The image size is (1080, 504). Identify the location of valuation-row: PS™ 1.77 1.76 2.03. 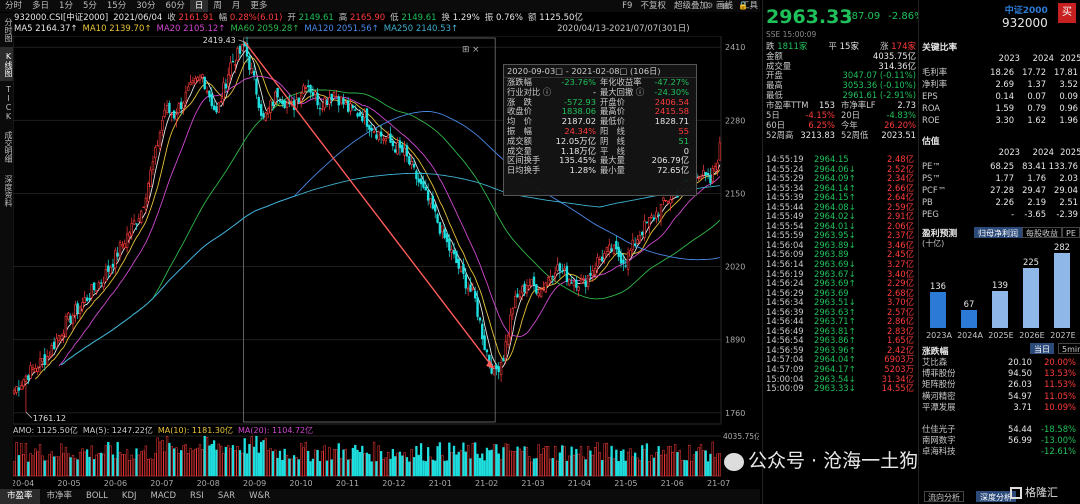
(1000, 178).